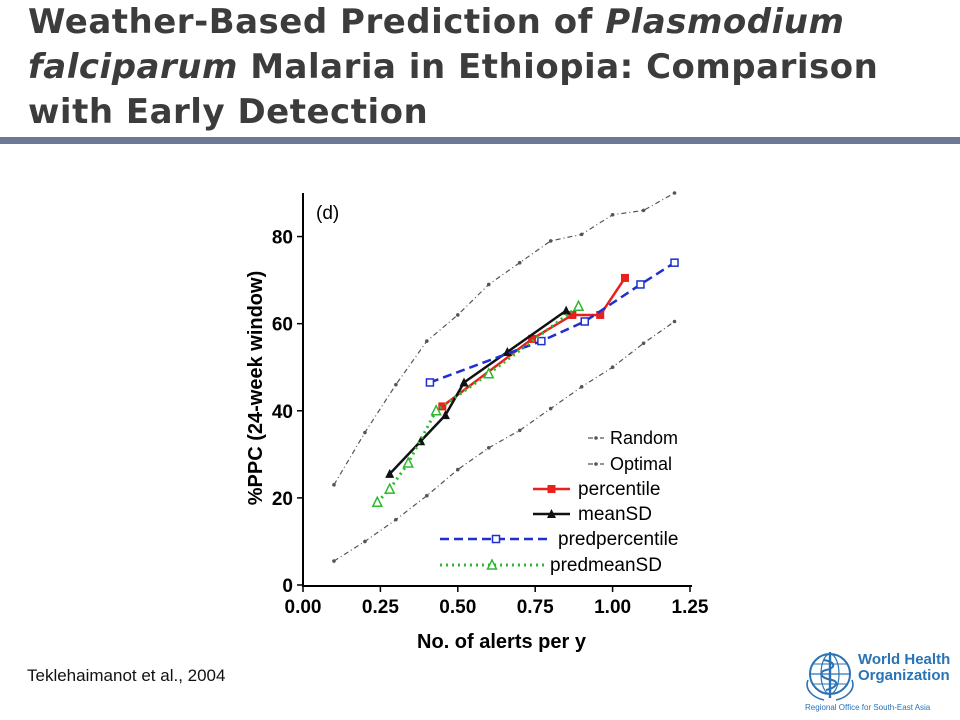 This screenshot has height=720, width=960. Describe the element at coordinates (327, 213) in the screenshot. I see `panel-label: (d)` at that location.